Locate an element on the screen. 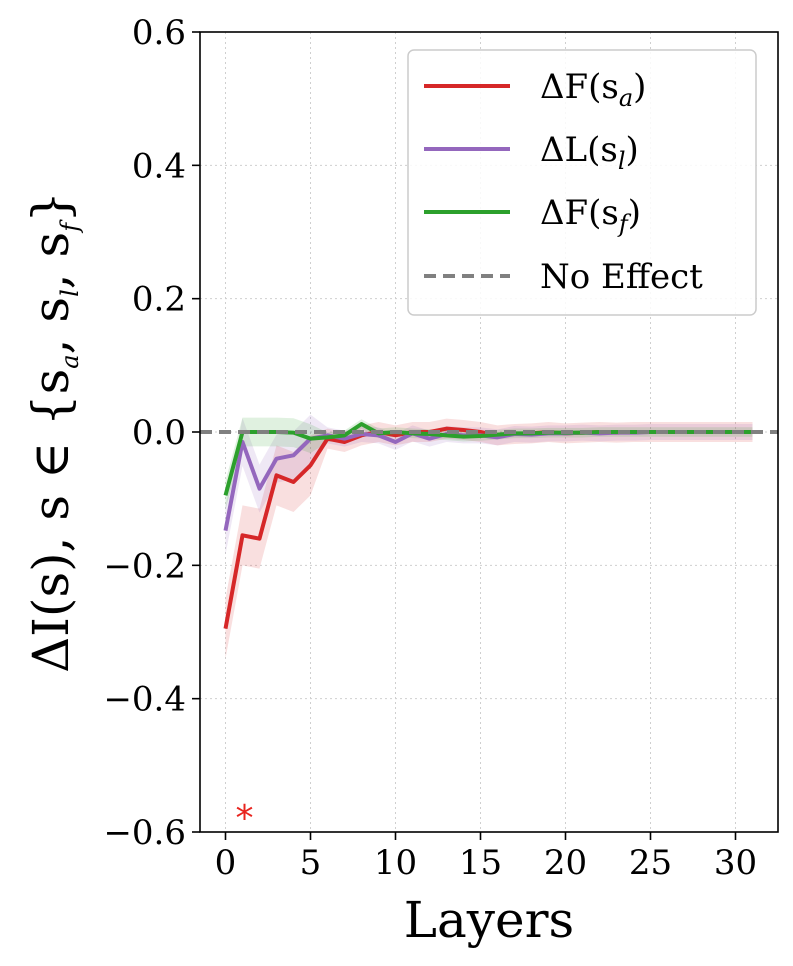  legend-box is located at coordinates (582, 182).